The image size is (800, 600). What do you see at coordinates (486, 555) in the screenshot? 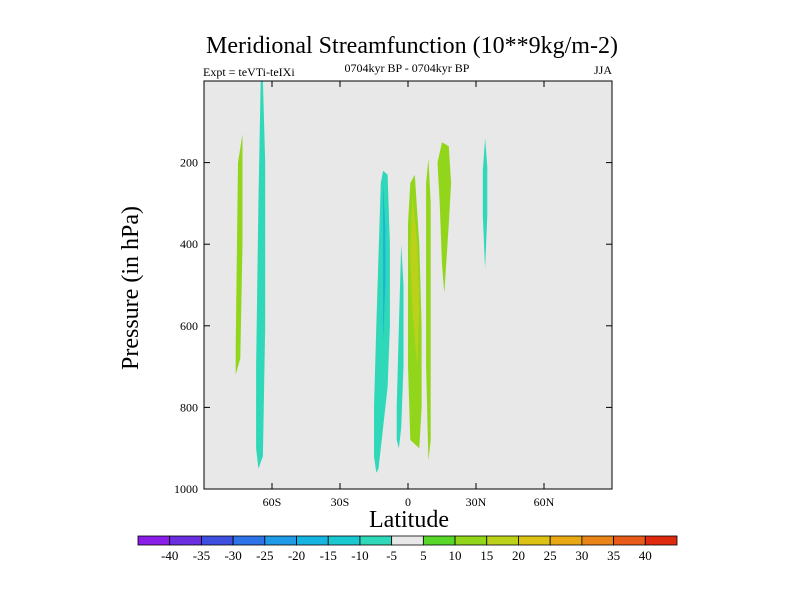
I see `colorbar-label-10: 15` at bounding box center [486, 555].